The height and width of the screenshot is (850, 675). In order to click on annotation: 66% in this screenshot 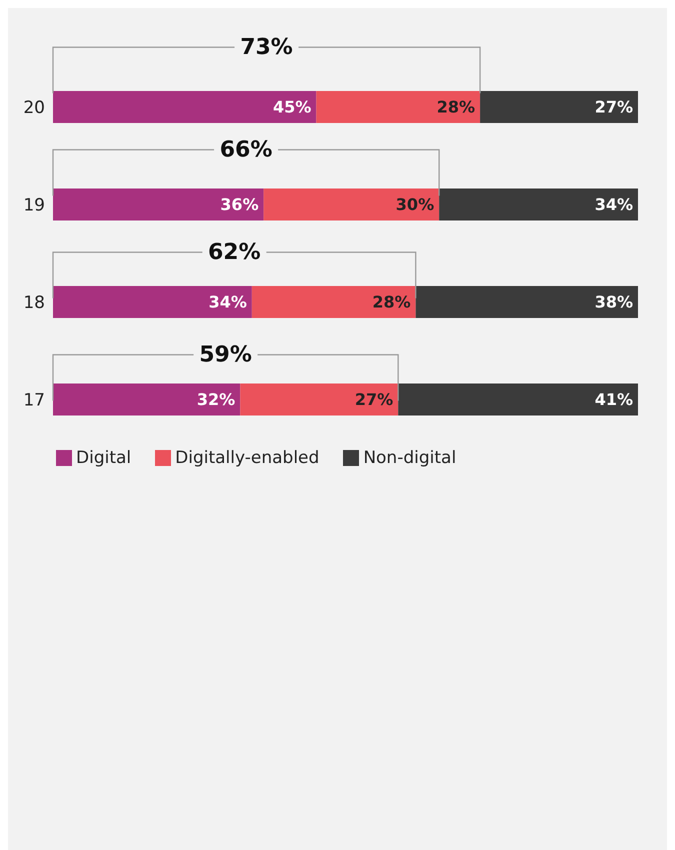, I will do `click(246, 149)`.